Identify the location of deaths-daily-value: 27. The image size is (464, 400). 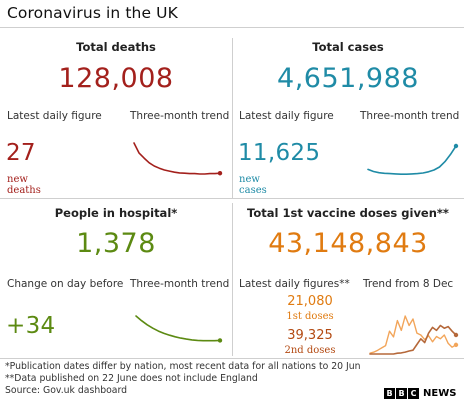
(21, 153).